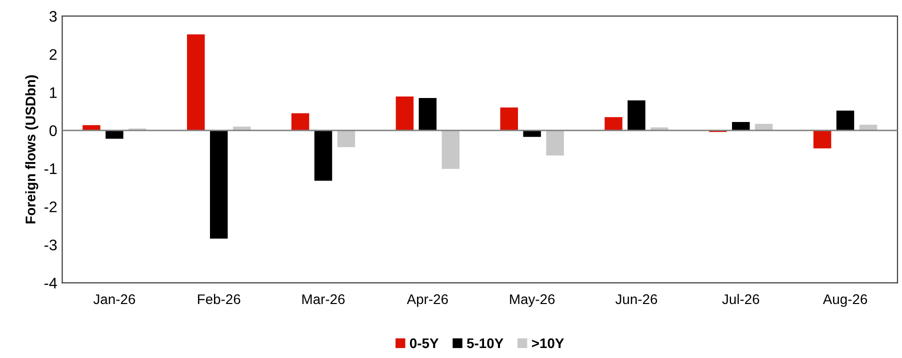  Describe the element at coordinates (219, 299) in the screenshot. I see `x-tick-label: Feb-26` at that location.